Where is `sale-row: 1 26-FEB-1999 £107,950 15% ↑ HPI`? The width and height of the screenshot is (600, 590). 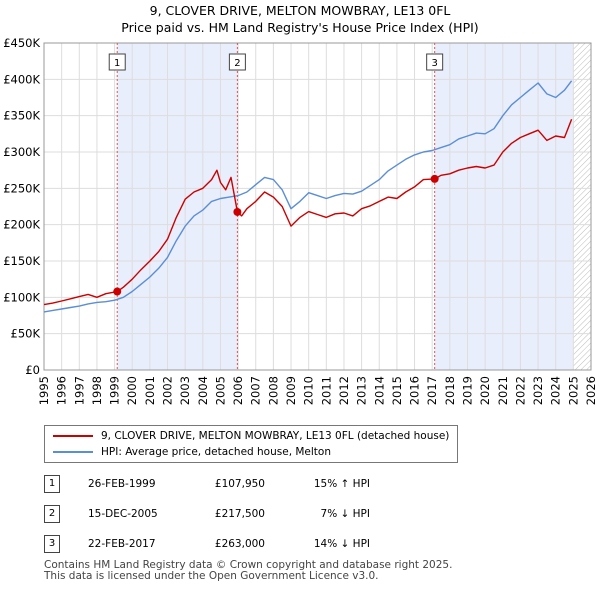 sale-row: 1 26-FEB-1999 £107,950 15% ↑ HPI is located at coordinates (300, 485).